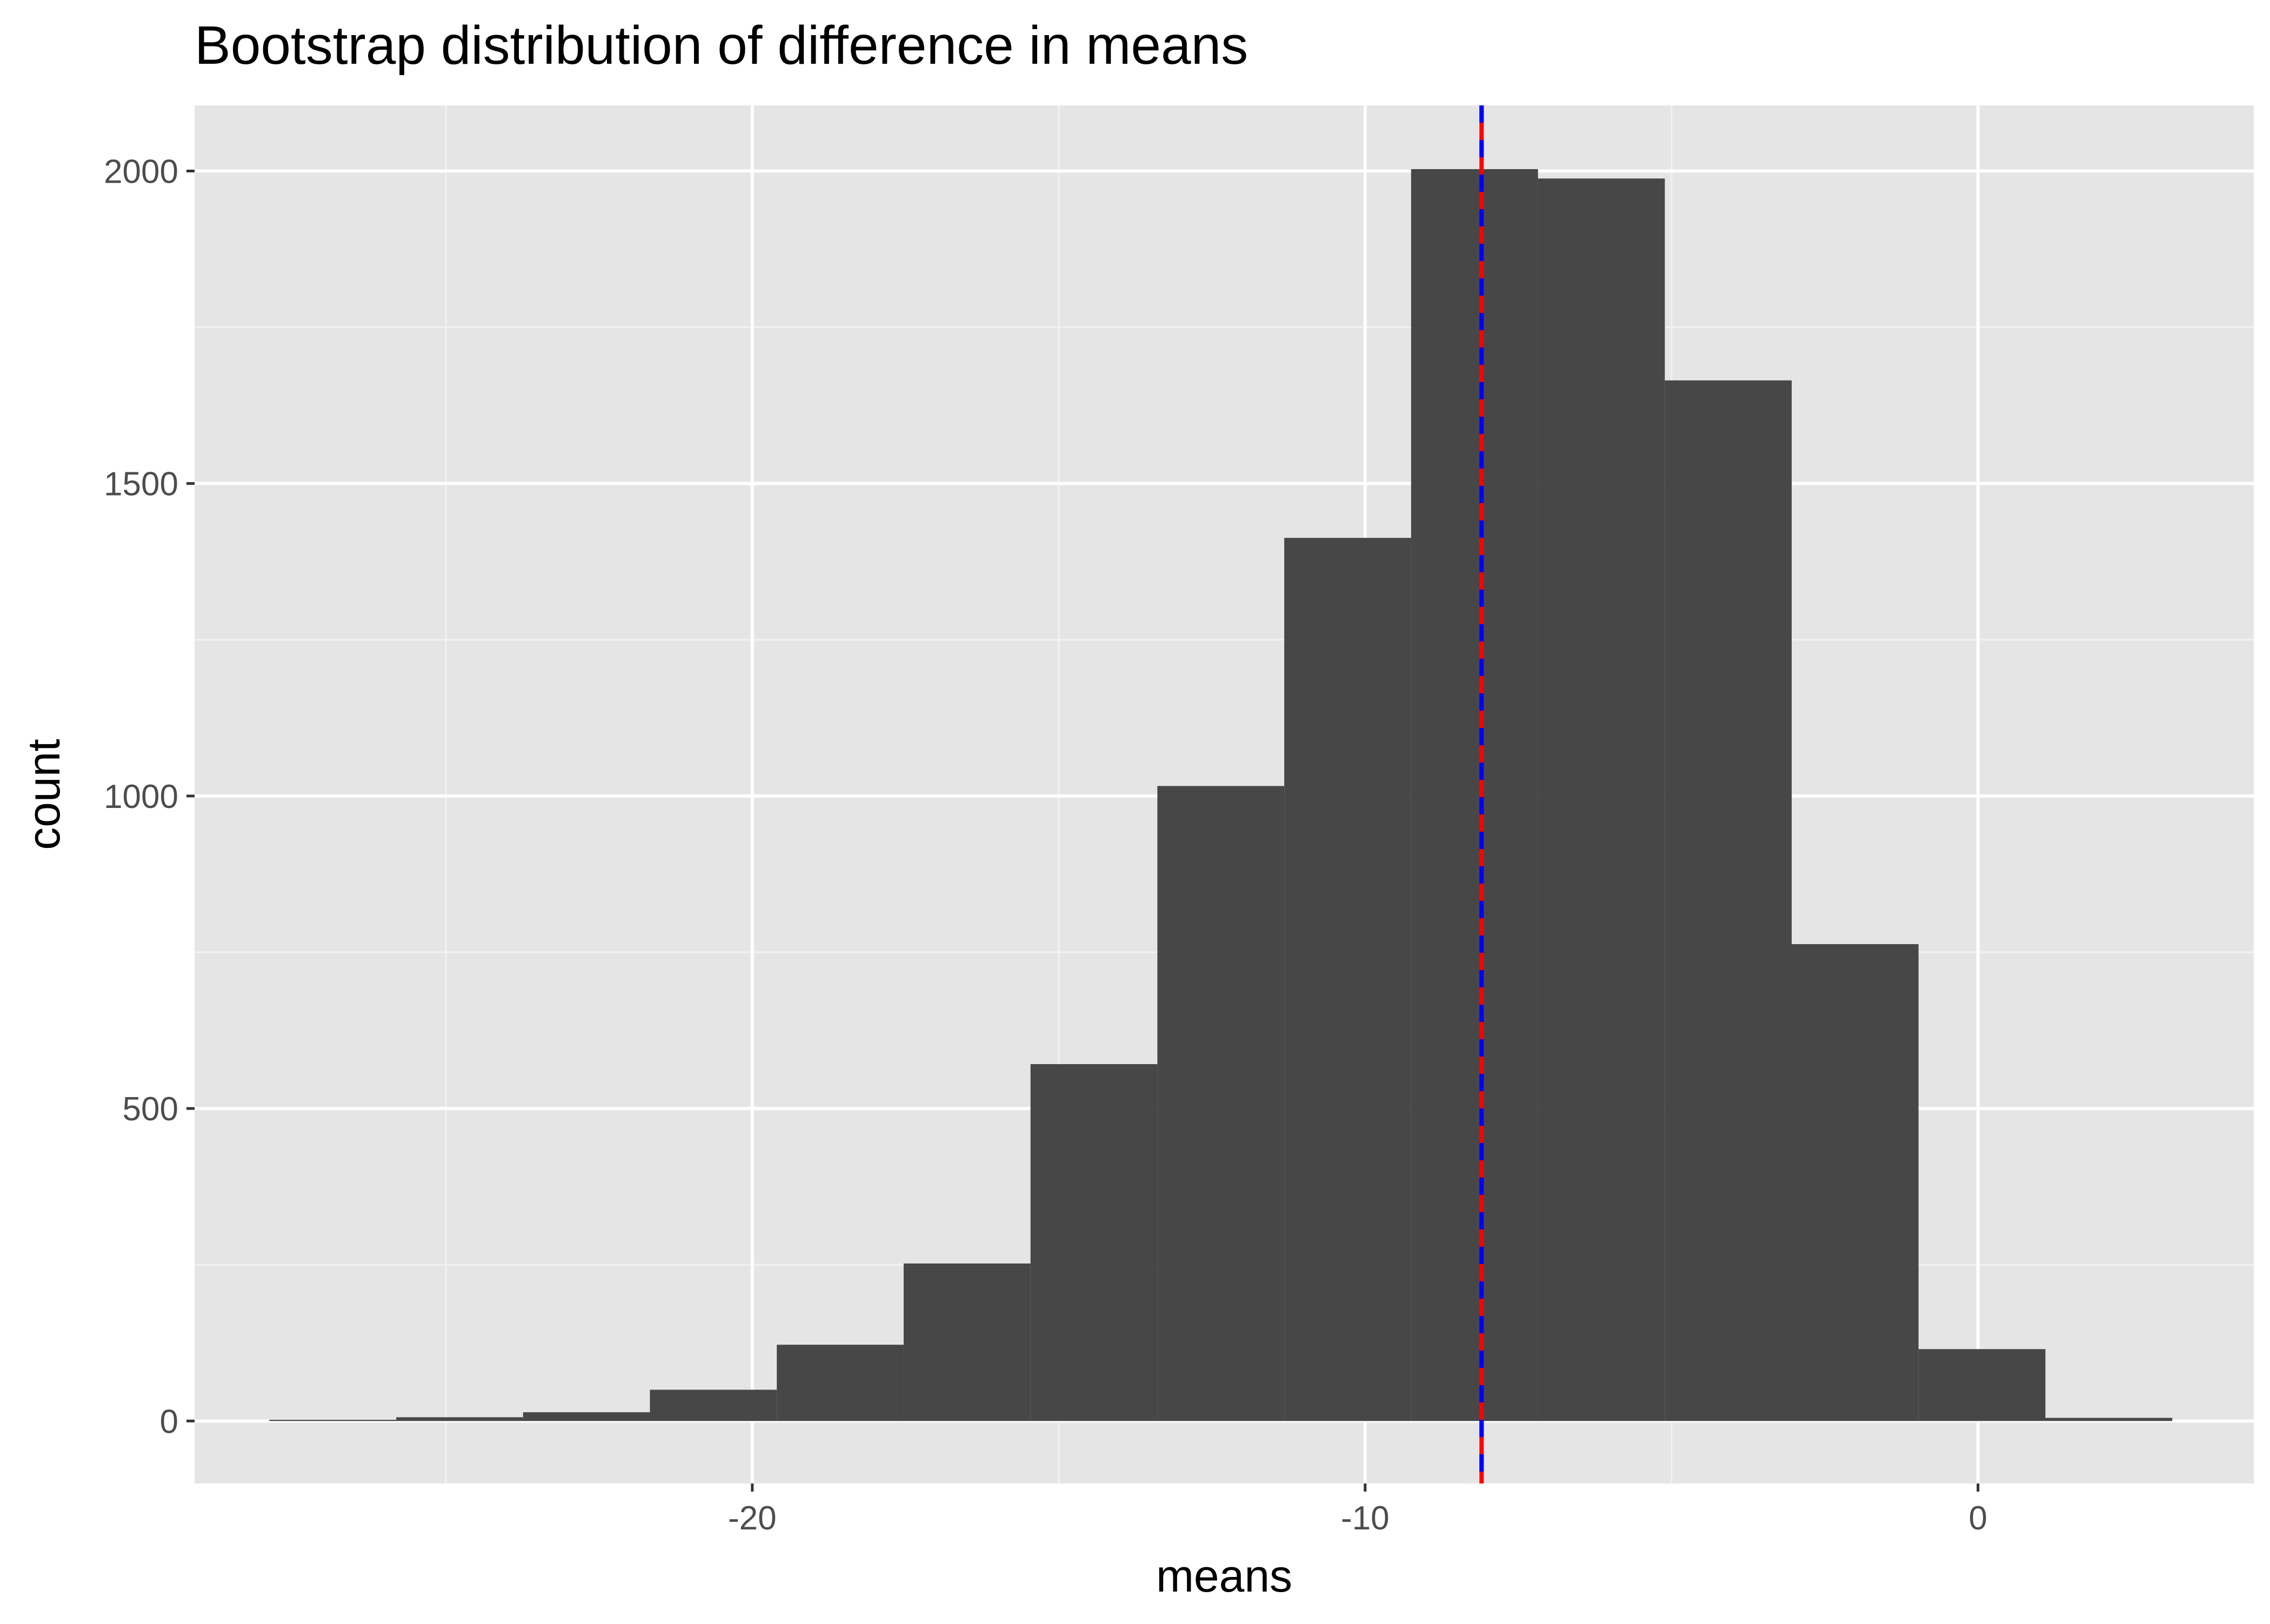 This screenshot has height=1624, width=2270. Describe the element at coordinates (1977, 1519) in the screenshot. I see `x-tick-label: 0` at that location.